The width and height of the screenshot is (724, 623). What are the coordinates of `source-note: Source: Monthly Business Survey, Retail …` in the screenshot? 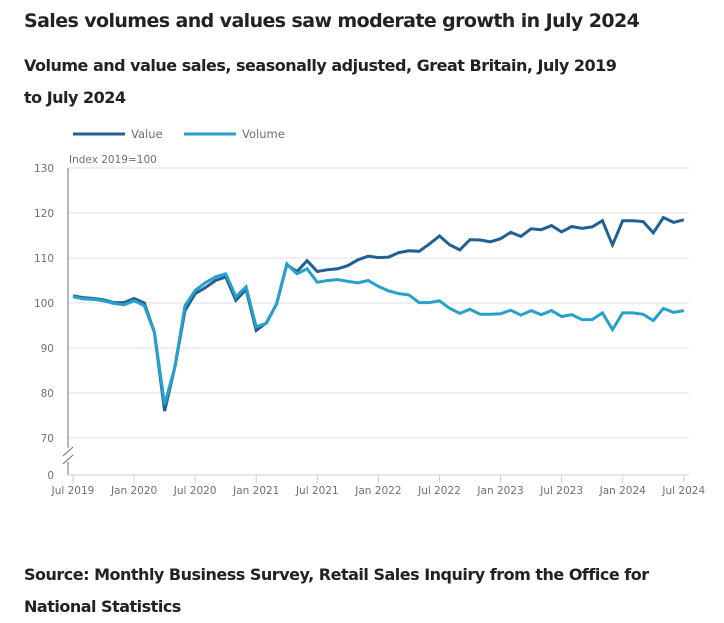 It's located at (336, 590).